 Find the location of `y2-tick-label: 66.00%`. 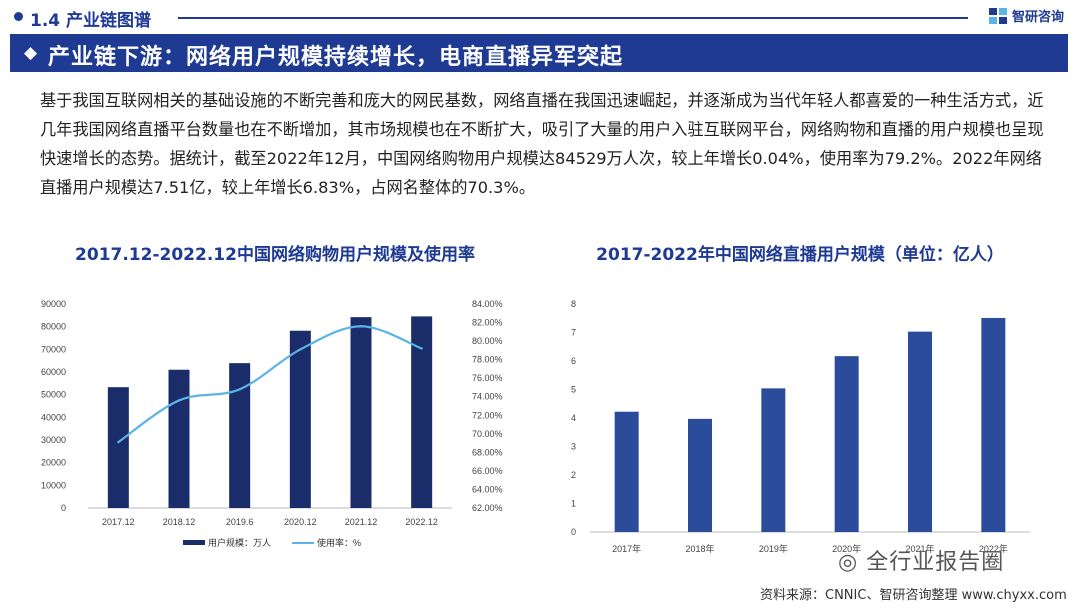

y2-tick-label: 66.00% is located at coordinates (487, 471).